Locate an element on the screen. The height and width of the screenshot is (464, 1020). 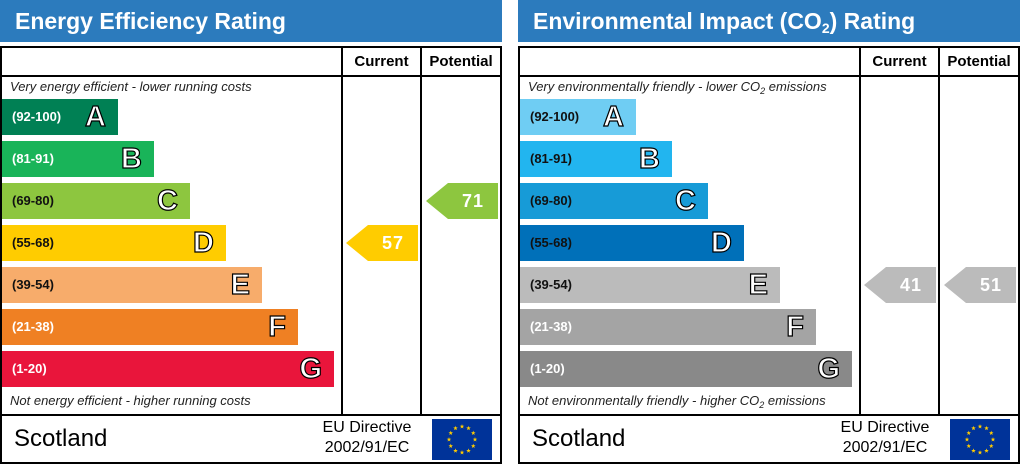
energy-band-g: (1-20) G is located at coordinates (168, 369).